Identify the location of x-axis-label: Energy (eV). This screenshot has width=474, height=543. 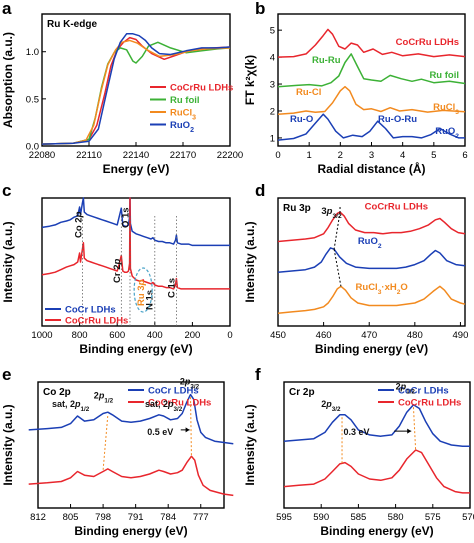
(136, 169).